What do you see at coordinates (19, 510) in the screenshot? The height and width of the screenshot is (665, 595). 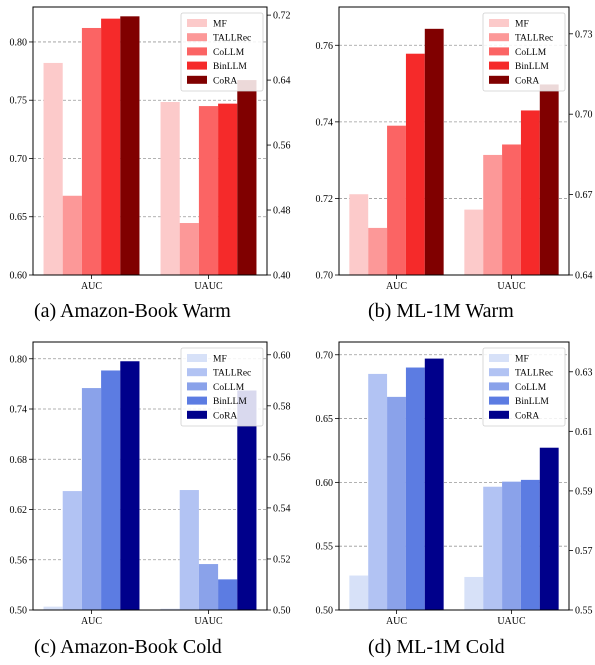 I see `left-y-tick-label: 0.62` at bounding box center [19, 510].